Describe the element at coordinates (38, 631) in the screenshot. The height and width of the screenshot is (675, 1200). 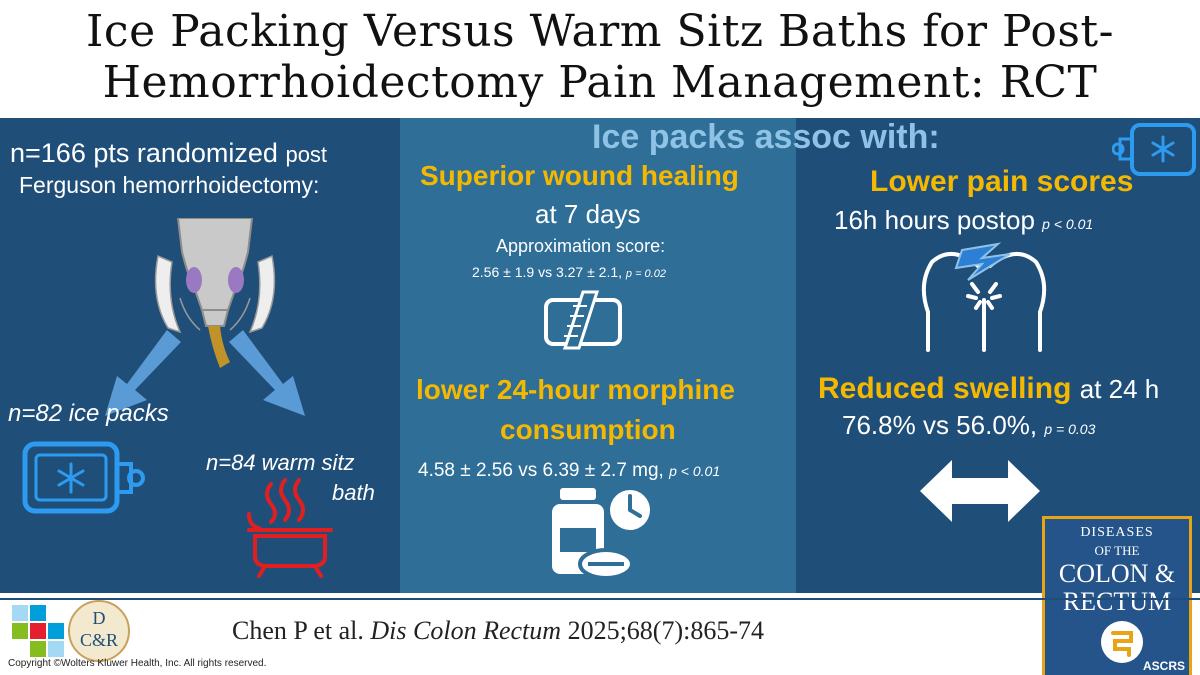
I see `wolters-kluwer-logo-icon` at that location.